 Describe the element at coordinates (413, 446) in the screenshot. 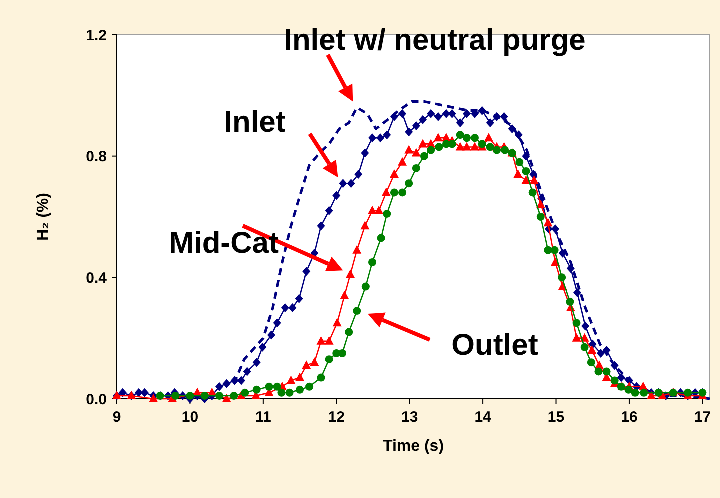

I see `x-axis-title: Time (s)` at that location.